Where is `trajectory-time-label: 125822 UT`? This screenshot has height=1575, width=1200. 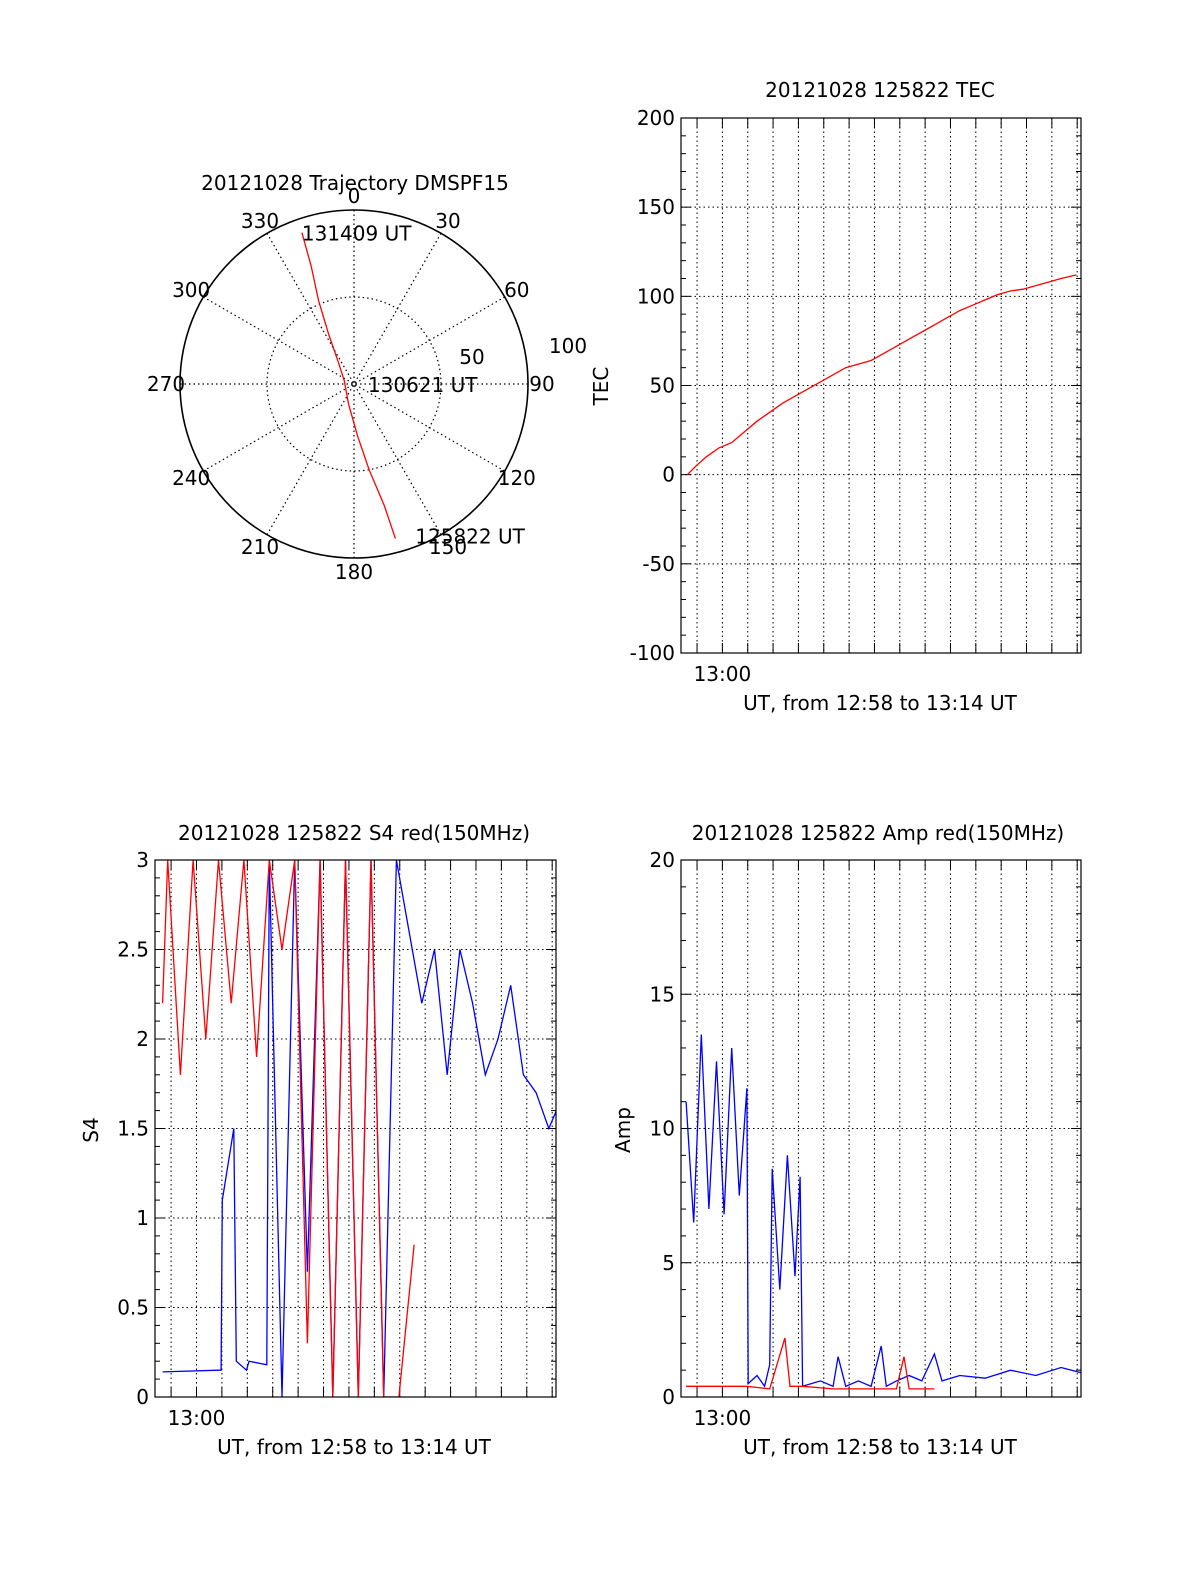
trajectory-time-label: 125822 UT is located at coordinates (470, 537).